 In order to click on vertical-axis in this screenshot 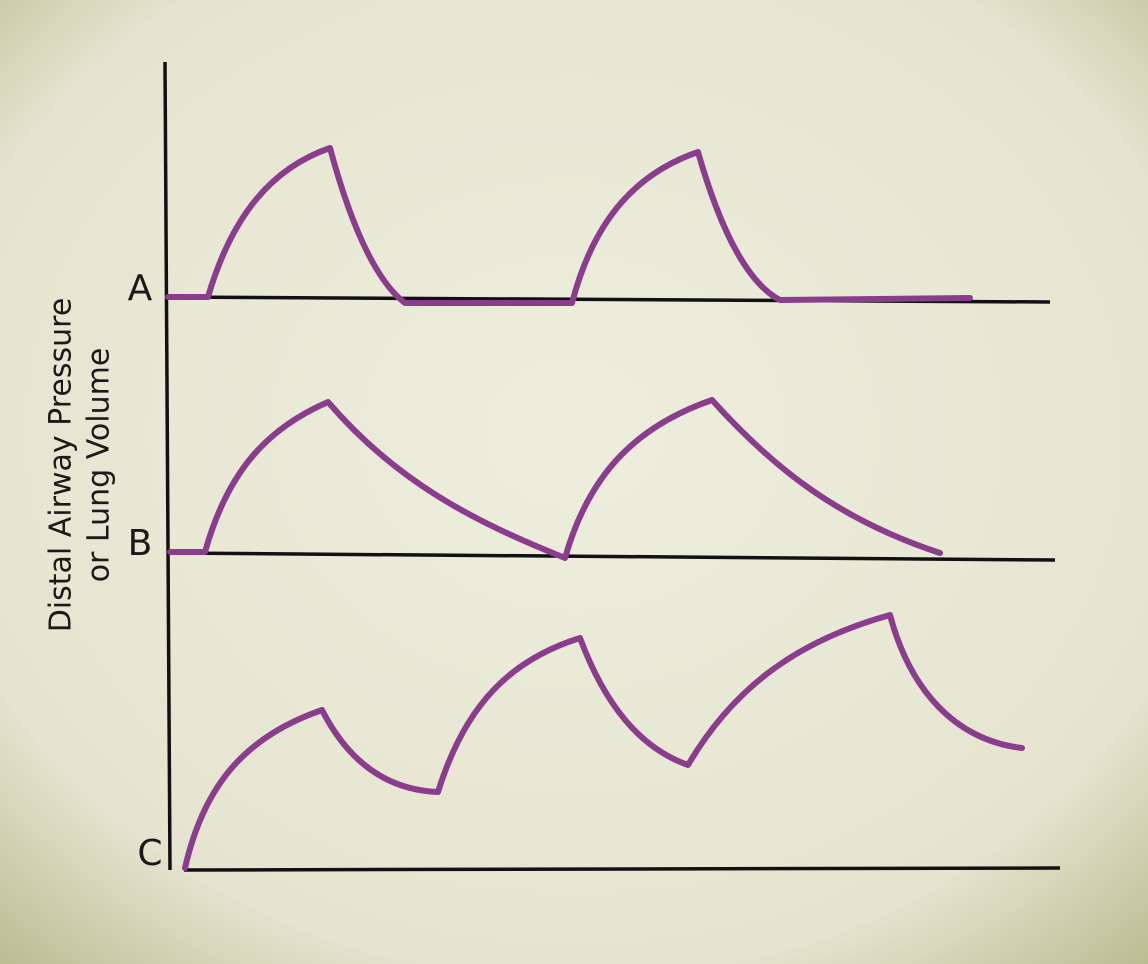, I will do `click(167, 466)`.